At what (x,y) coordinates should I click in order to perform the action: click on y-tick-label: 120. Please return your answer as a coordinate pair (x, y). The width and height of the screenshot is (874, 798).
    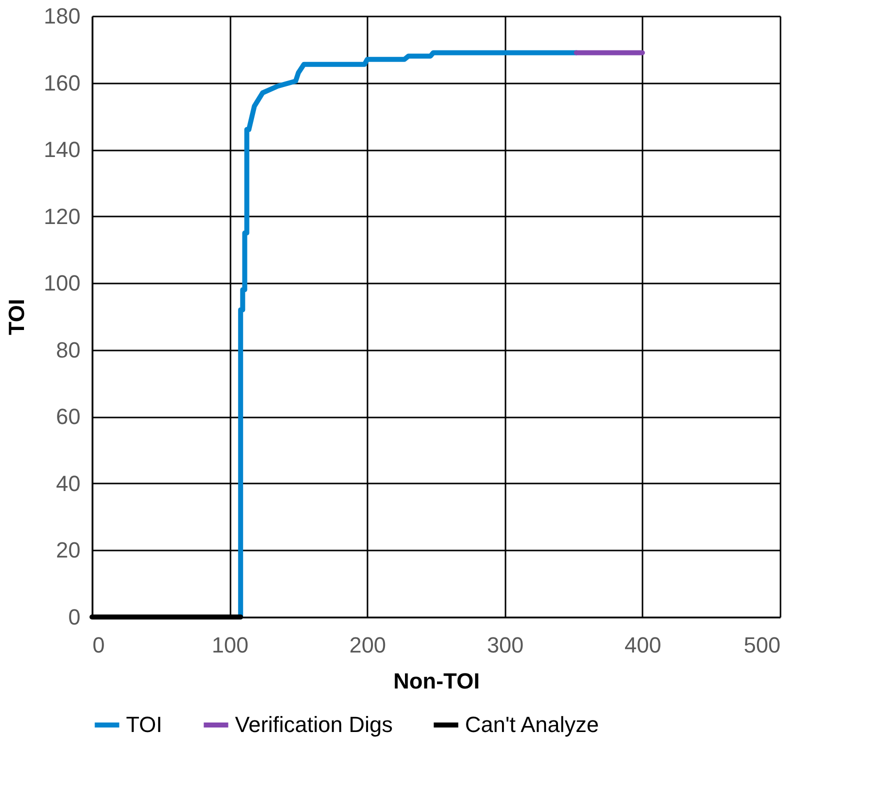
    Looking at the image, I should click on (62, 216).